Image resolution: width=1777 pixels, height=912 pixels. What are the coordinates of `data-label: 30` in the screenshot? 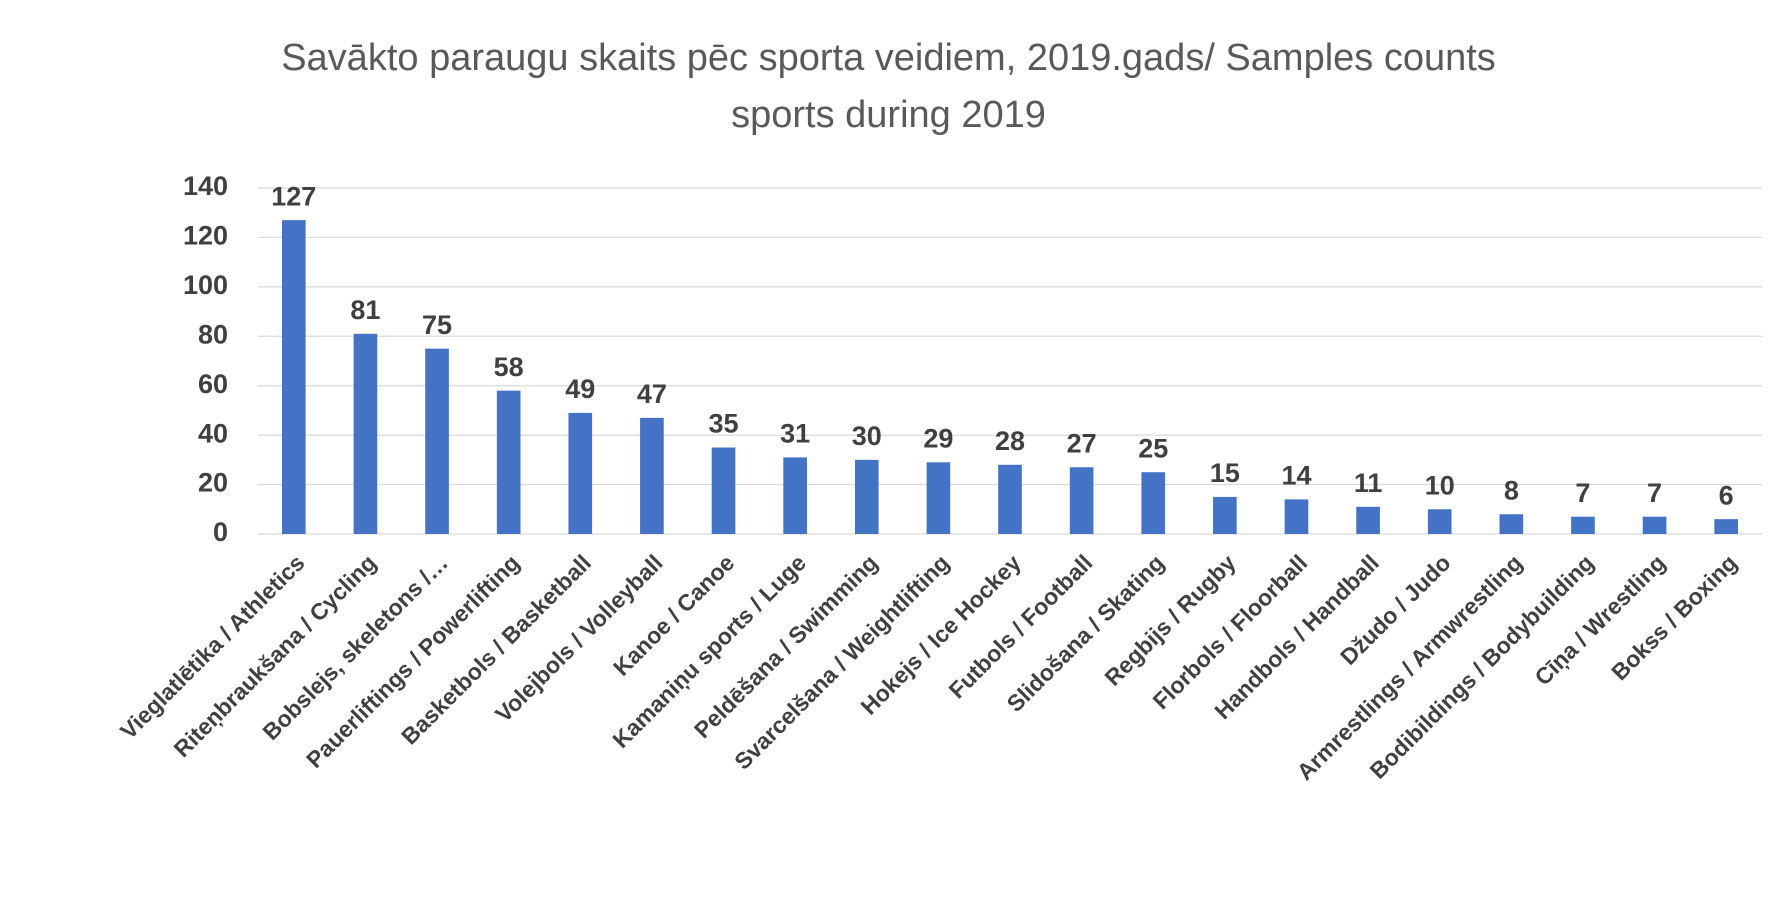 It's located at (867, 436).